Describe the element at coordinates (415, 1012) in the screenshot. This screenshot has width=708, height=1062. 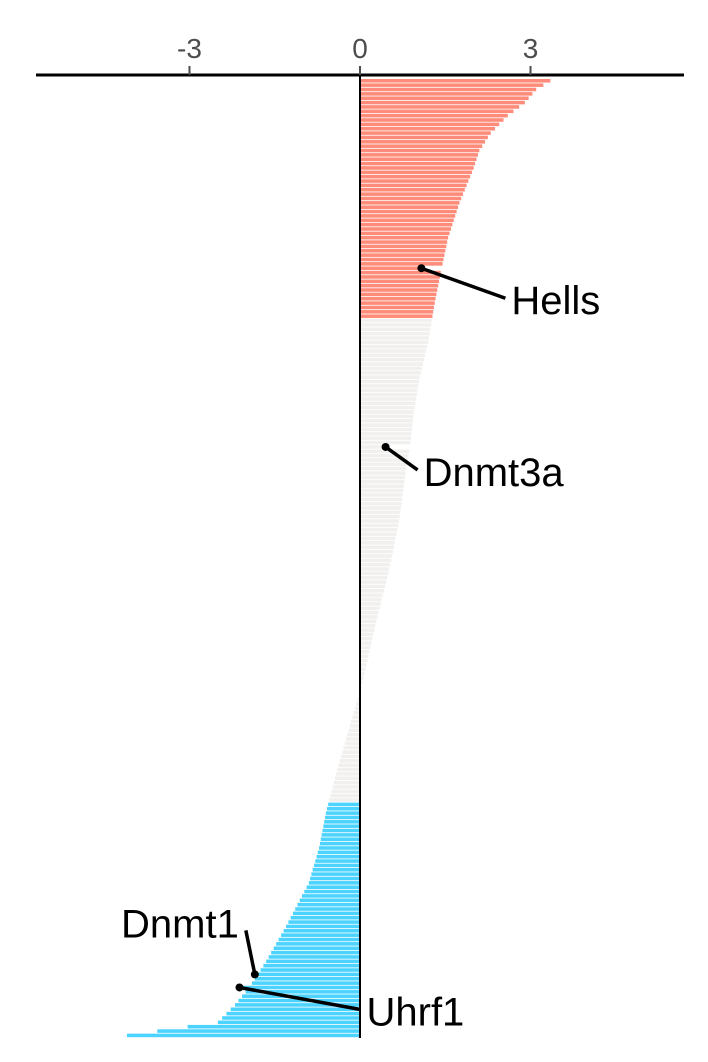
I see `gene-label: Uhrf1` at that location.